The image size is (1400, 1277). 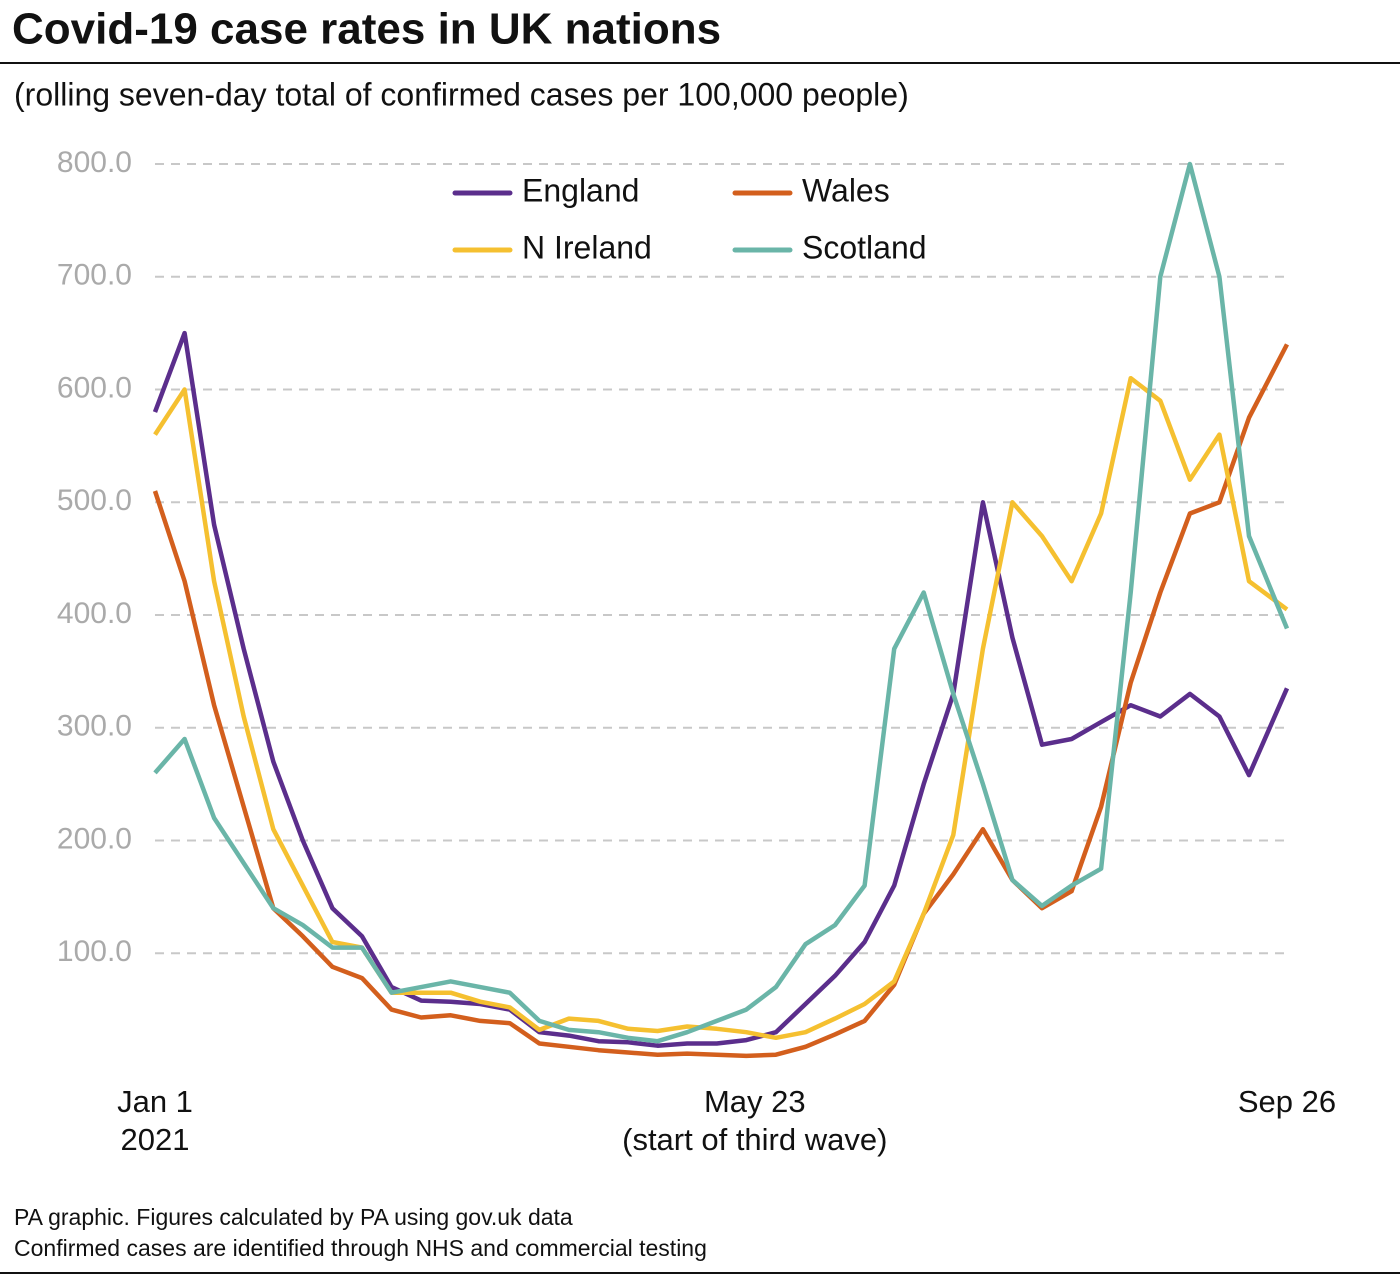 I want to click on x-tick-label: May 23, so click(x=755, y=1101).